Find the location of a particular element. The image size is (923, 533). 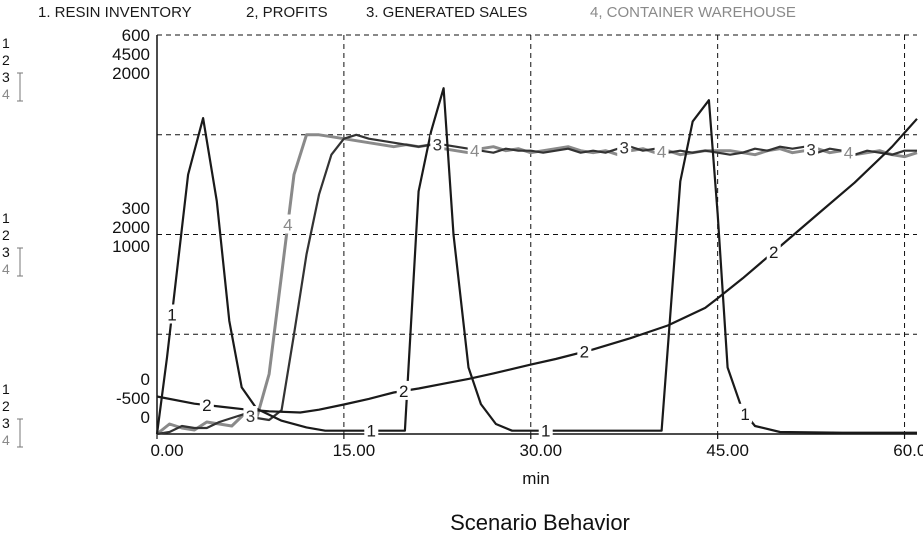

y-tick-label-series-2: 2000 is located at coordinates (131, 227).